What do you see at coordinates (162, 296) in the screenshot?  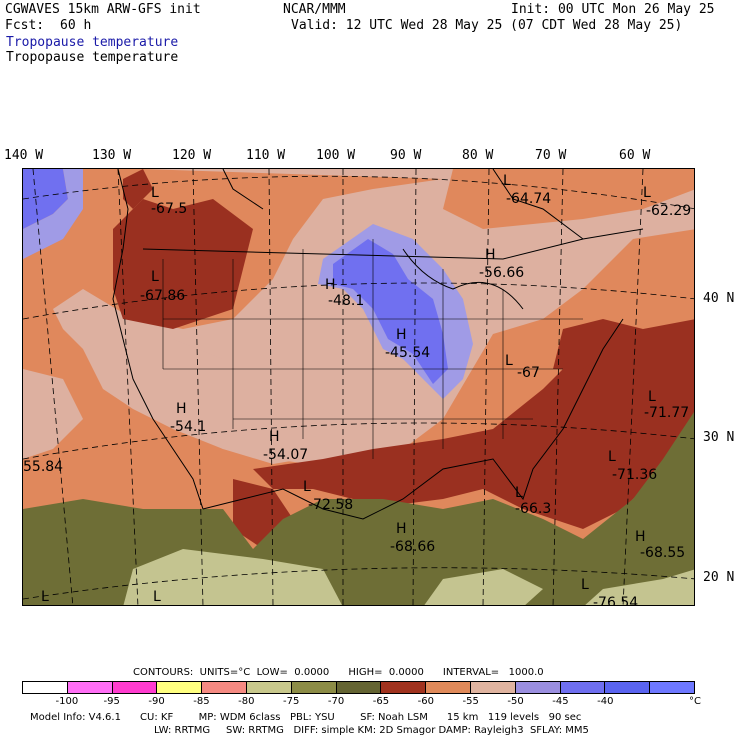 I see `center-value: -67.86` at bounding box center [162, 296].